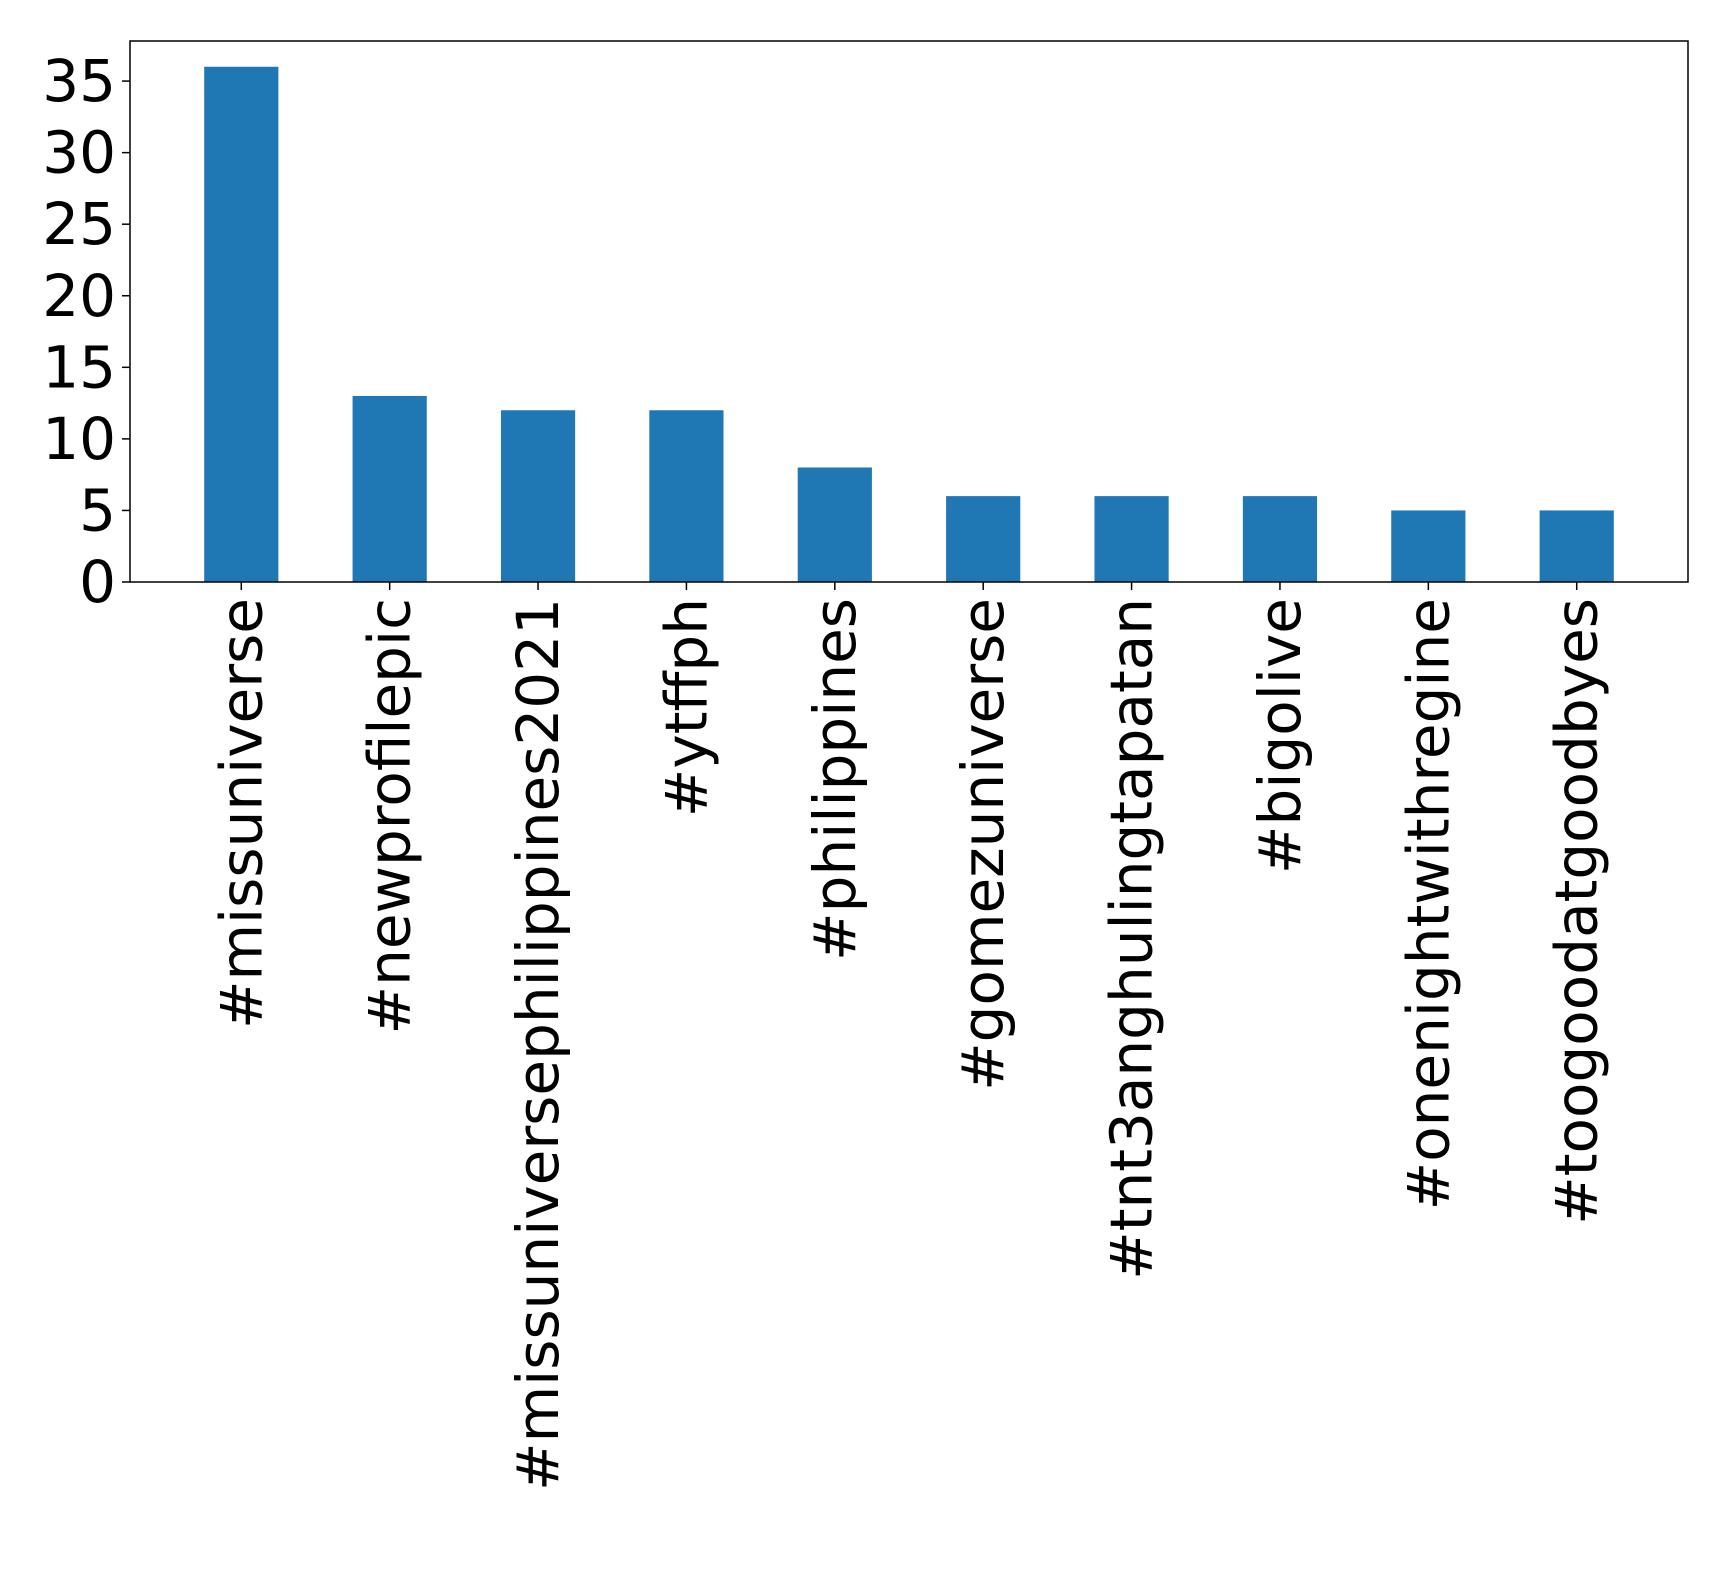 This screenshot has height=1590, width=1719. What do you see at coordinates (97, 510) in the screenshot?
I see `y-tick-label: 5` at bounding box center [97, 510].